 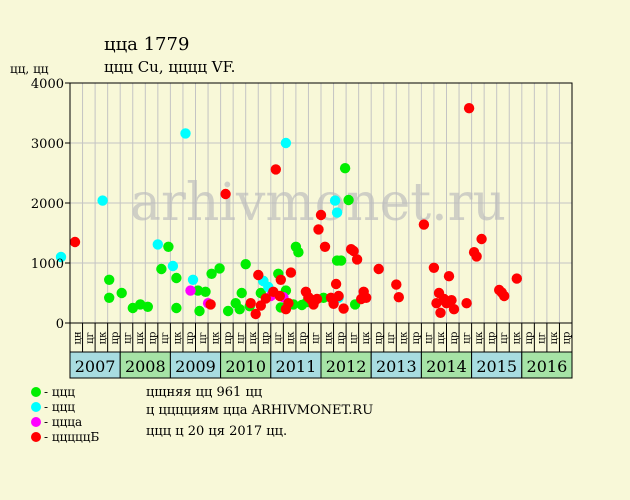 What do you see at coordinates (47, 84) in the screenshot?
I see `y-tick-label: 4000` at bounding box center [47, 84].